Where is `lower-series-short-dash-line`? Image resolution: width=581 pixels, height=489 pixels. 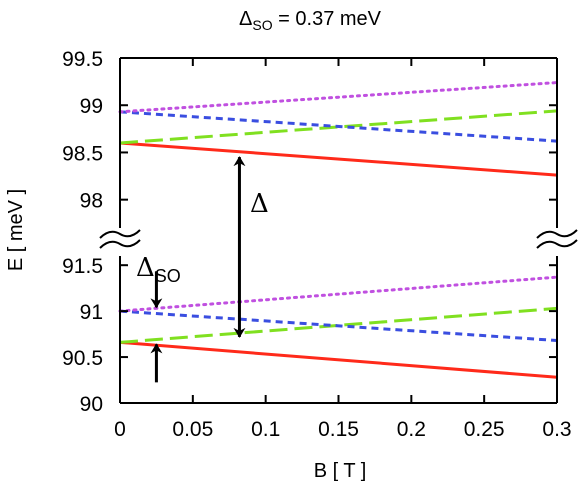
lower-series-short-dash-line is located at coordinates (338, 326).